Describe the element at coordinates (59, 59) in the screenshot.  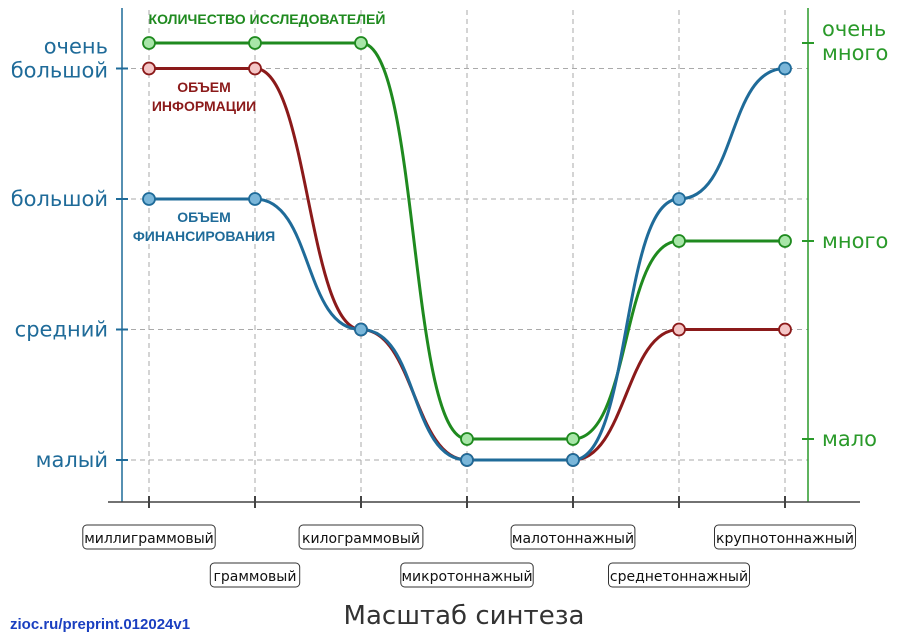
I see `left-tick-label-3: очень большой` at that location.